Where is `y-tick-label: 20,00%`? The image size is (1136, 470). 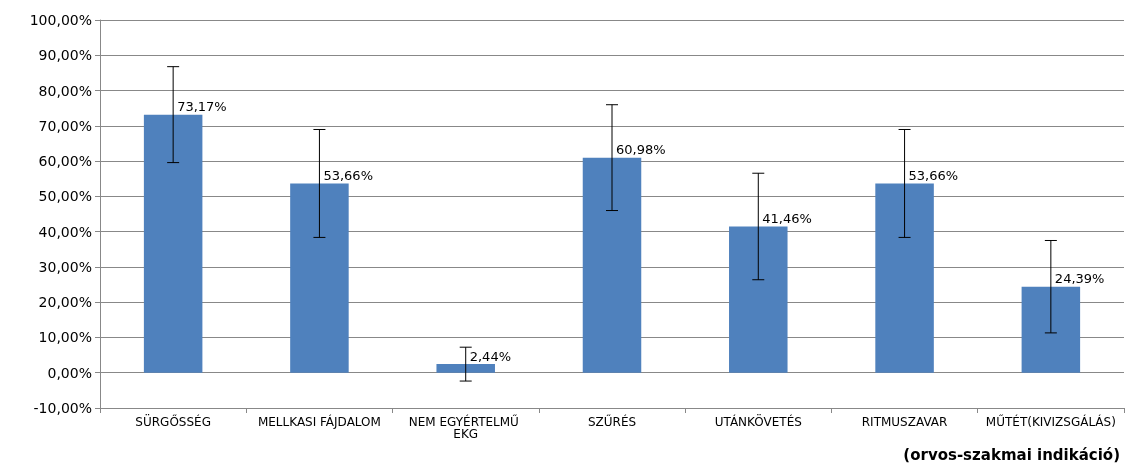 y-tick-label: 20,00% is located at coordinates (65, 302).